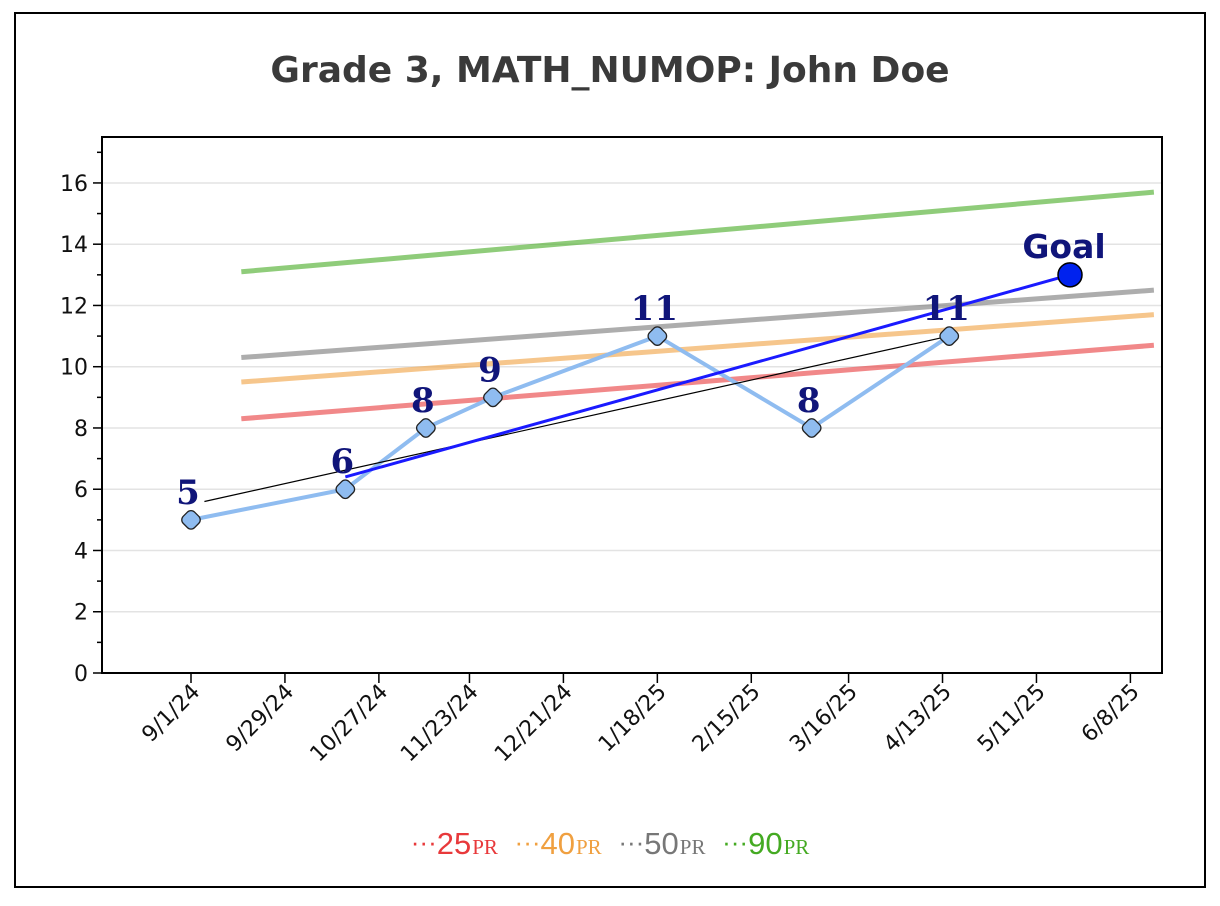 This screenshot has width=1220, height=906. I want to click on legend-value: 25, so click(454, 843).